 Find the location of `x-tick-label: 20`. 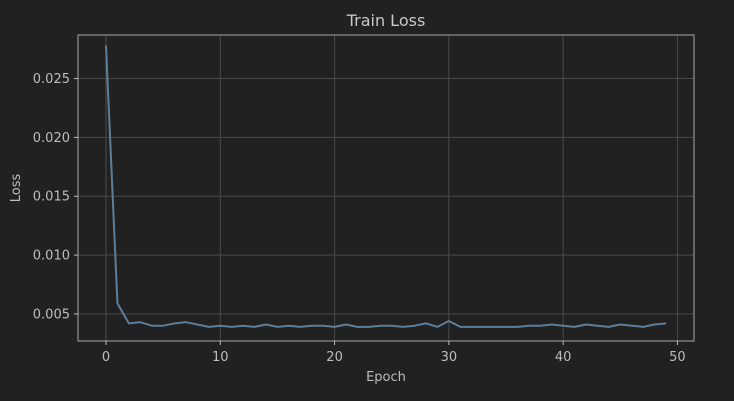

x-tick-label: 20 is located at coordinates (334, 357).